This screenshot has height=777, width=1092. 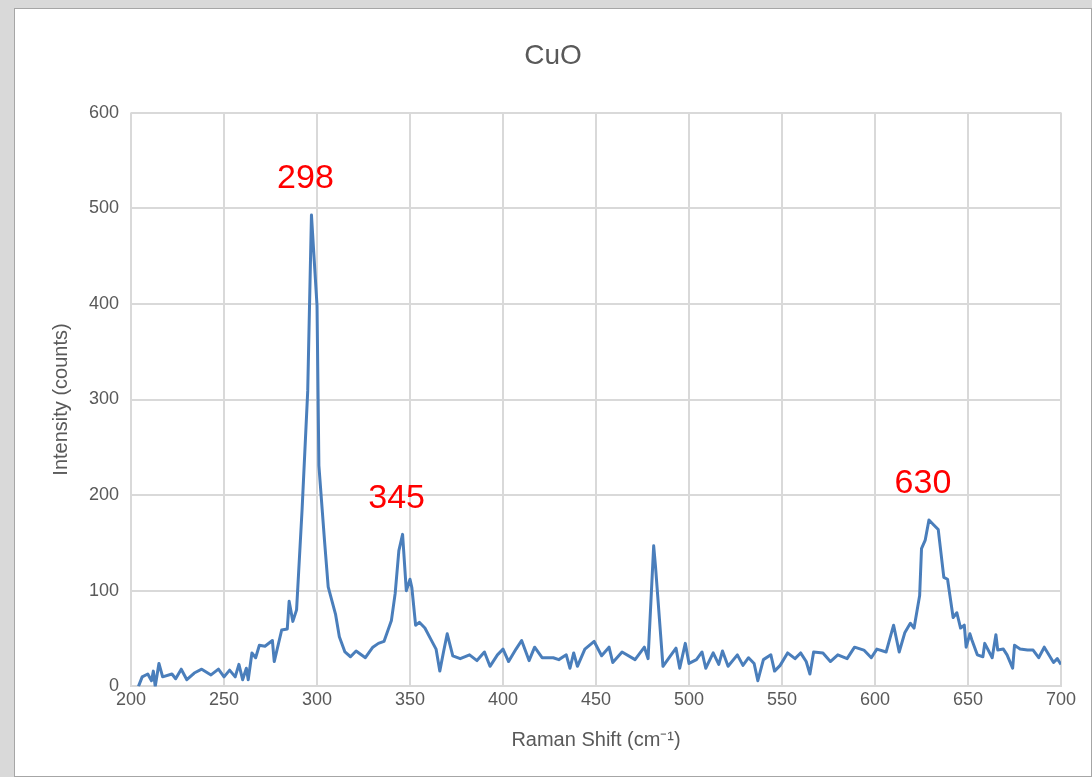 I want to click on y-tick-label: 200, so click(x=104, y=494).